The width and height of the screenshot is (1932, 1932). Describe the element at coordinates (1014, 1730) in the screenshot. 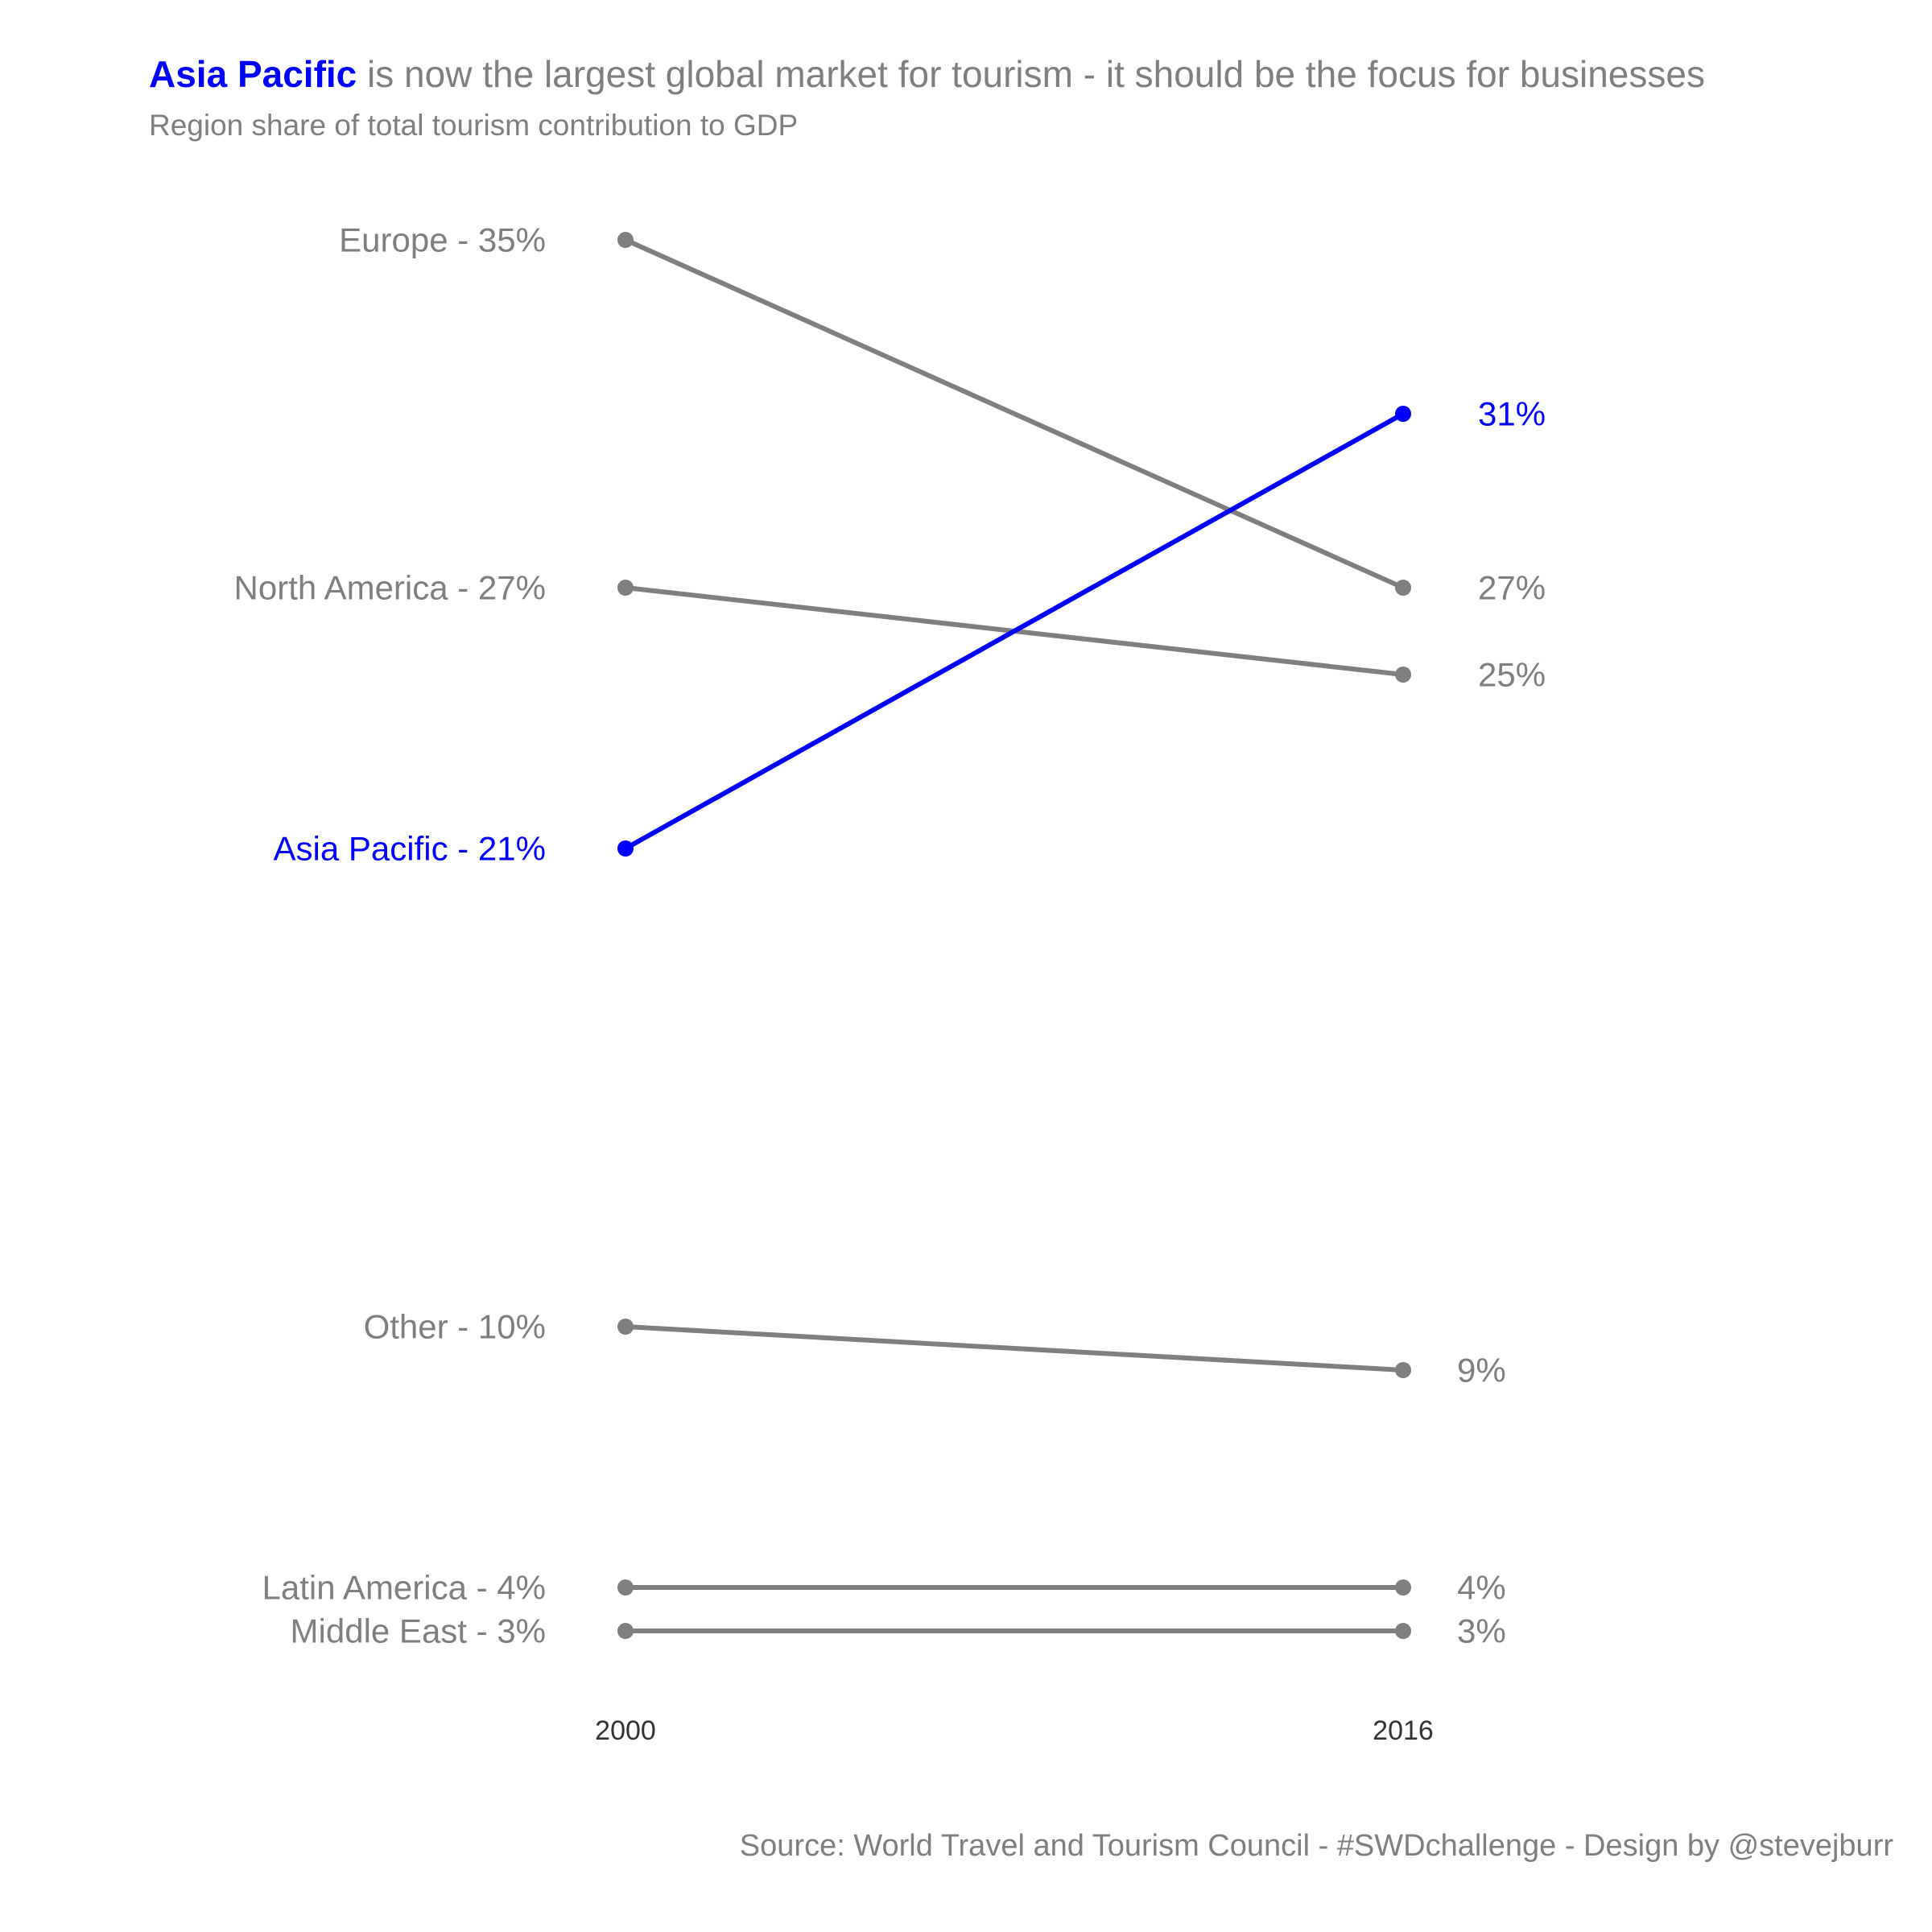

I see `x-axis-ticks: 2000 2016` at that location.